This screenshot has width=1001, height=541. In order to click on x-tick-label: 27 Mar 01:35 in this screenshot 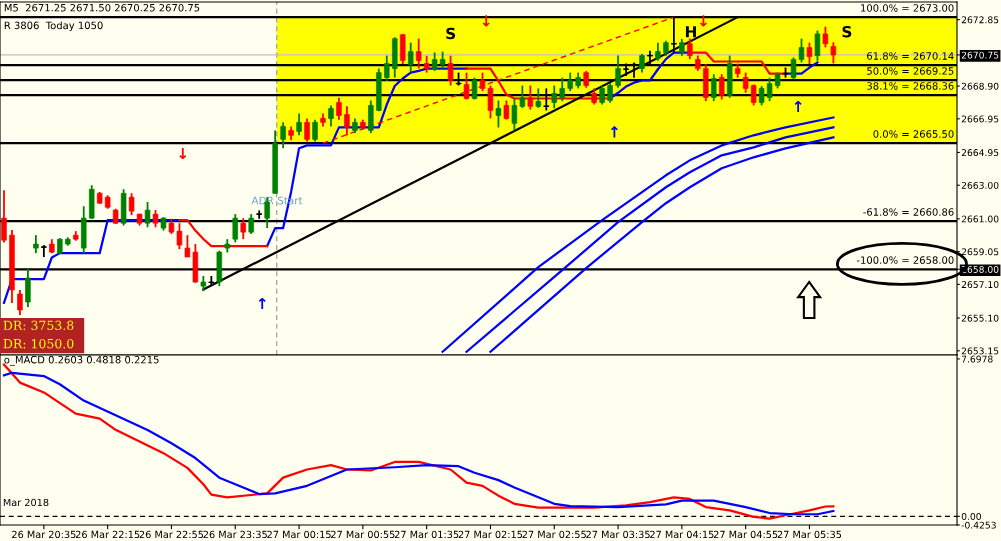, I will do `click(426, 534)`.